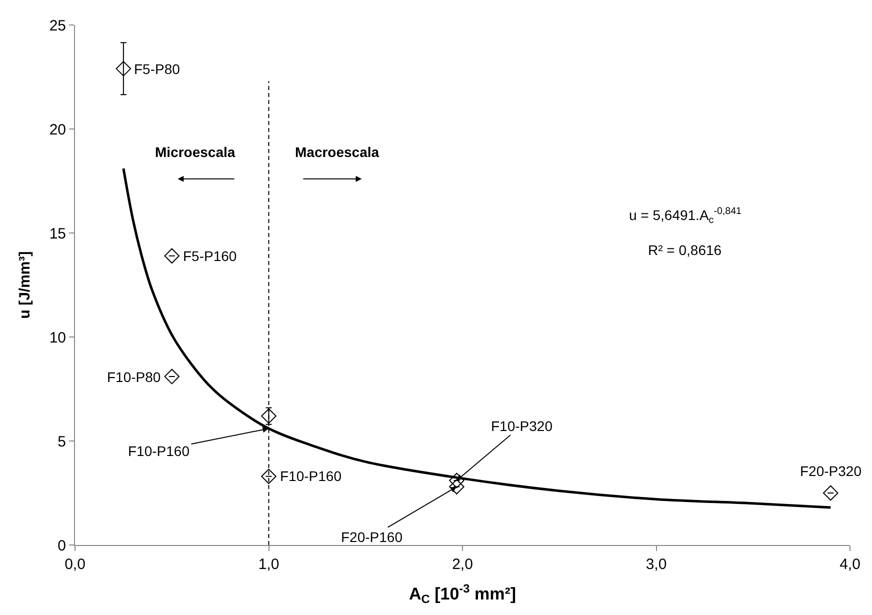 The height and width of the screenshot is (615, 872). Describe the element at coordinates (195, 152) in the screenshot. I see `annotation: Microescala` at that location.